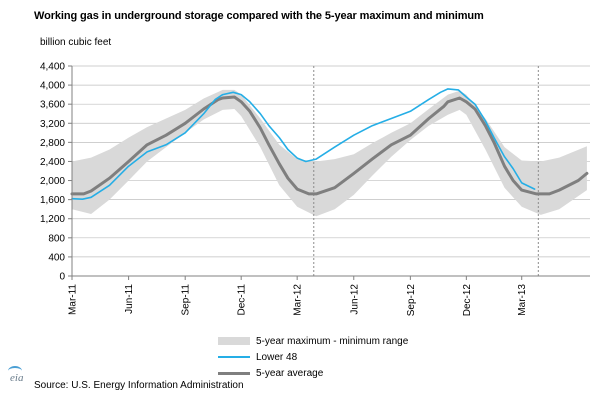 This screenshot has width=611, height=405. Describe the element at coordinates (277, 357) in the screenshot. I see `legend-label-lower48: Lower 48` at that location.